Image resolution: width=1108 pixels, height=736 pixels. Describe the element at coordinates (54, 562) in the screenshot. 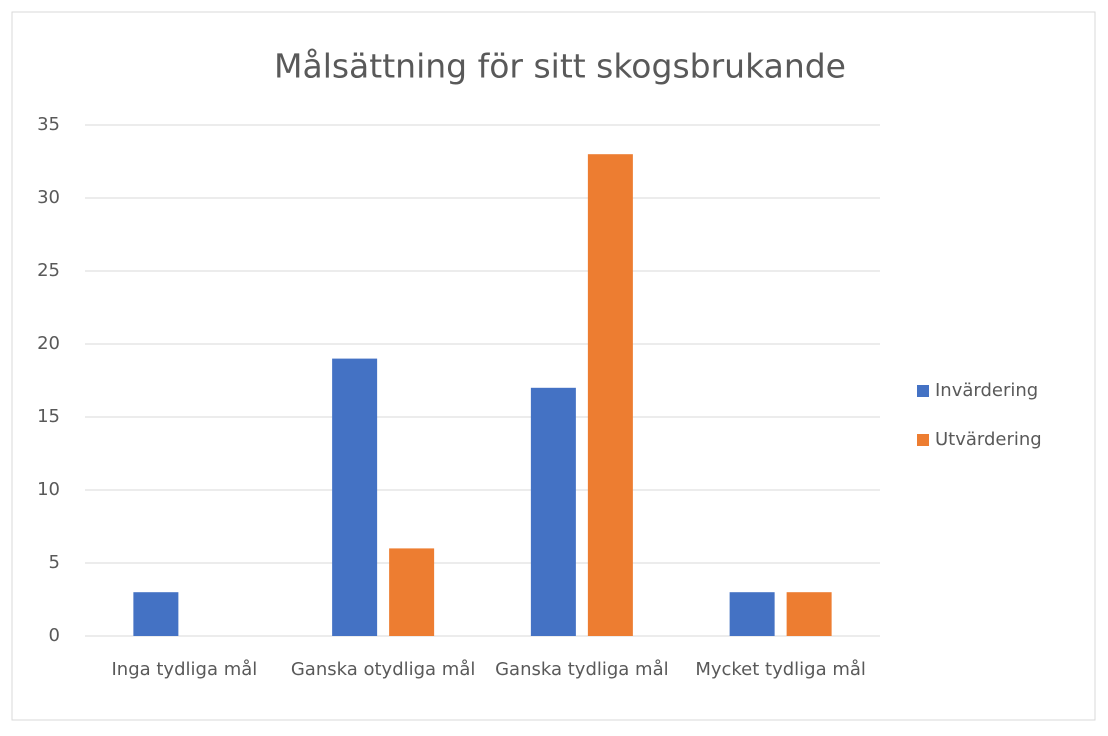

I see `y-tick-label: 5` at that location.